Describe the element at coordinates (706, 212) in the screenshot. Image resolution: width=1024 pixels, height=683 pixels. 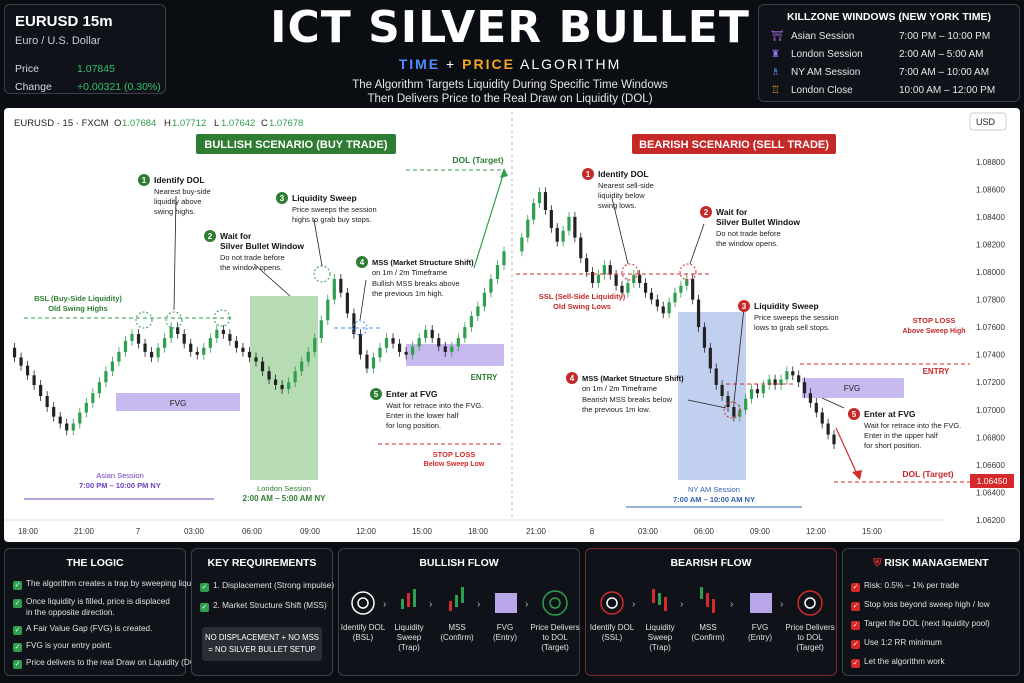
I see `svg-text: 2` at that location.